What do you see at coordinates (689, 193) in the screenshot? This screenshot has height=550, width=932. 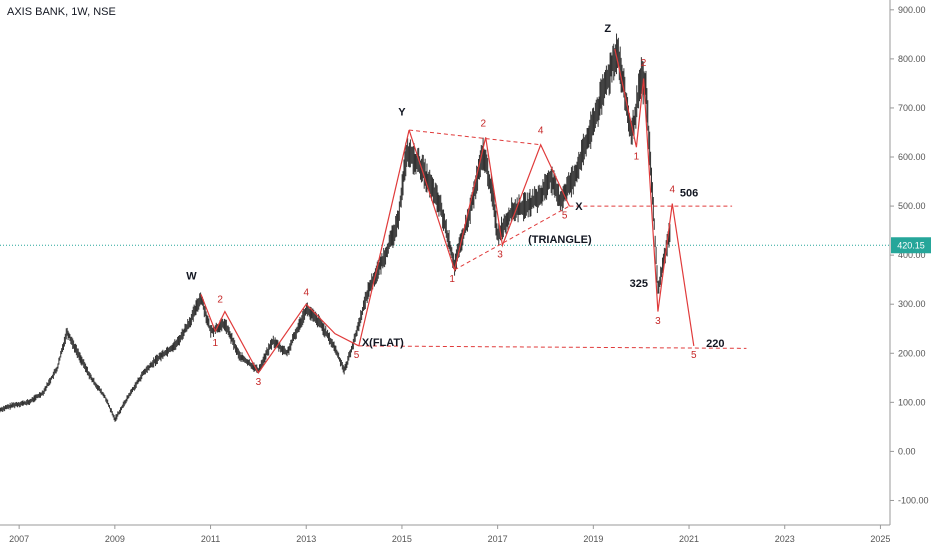 I see `annotation-label: 506` at bounding box center [689, 193].